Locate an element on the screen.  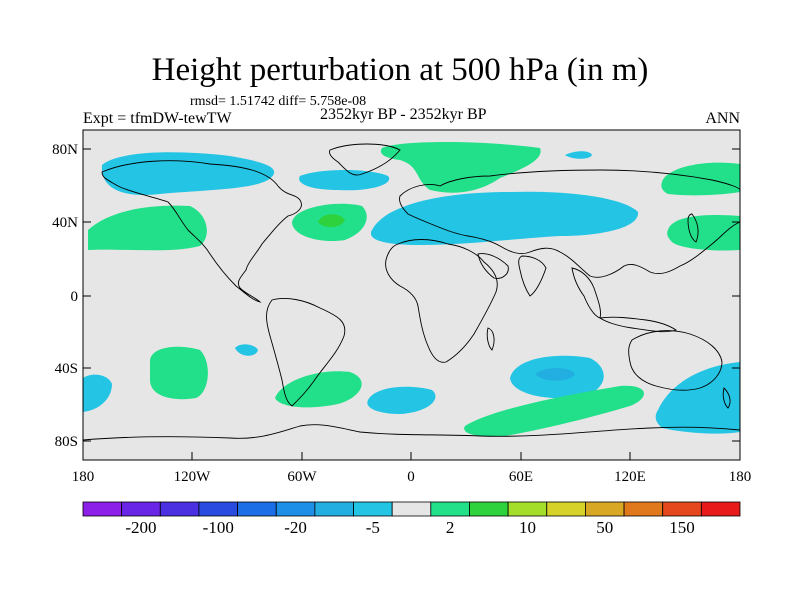
coast-south-america is located at coordinates (306, 352).